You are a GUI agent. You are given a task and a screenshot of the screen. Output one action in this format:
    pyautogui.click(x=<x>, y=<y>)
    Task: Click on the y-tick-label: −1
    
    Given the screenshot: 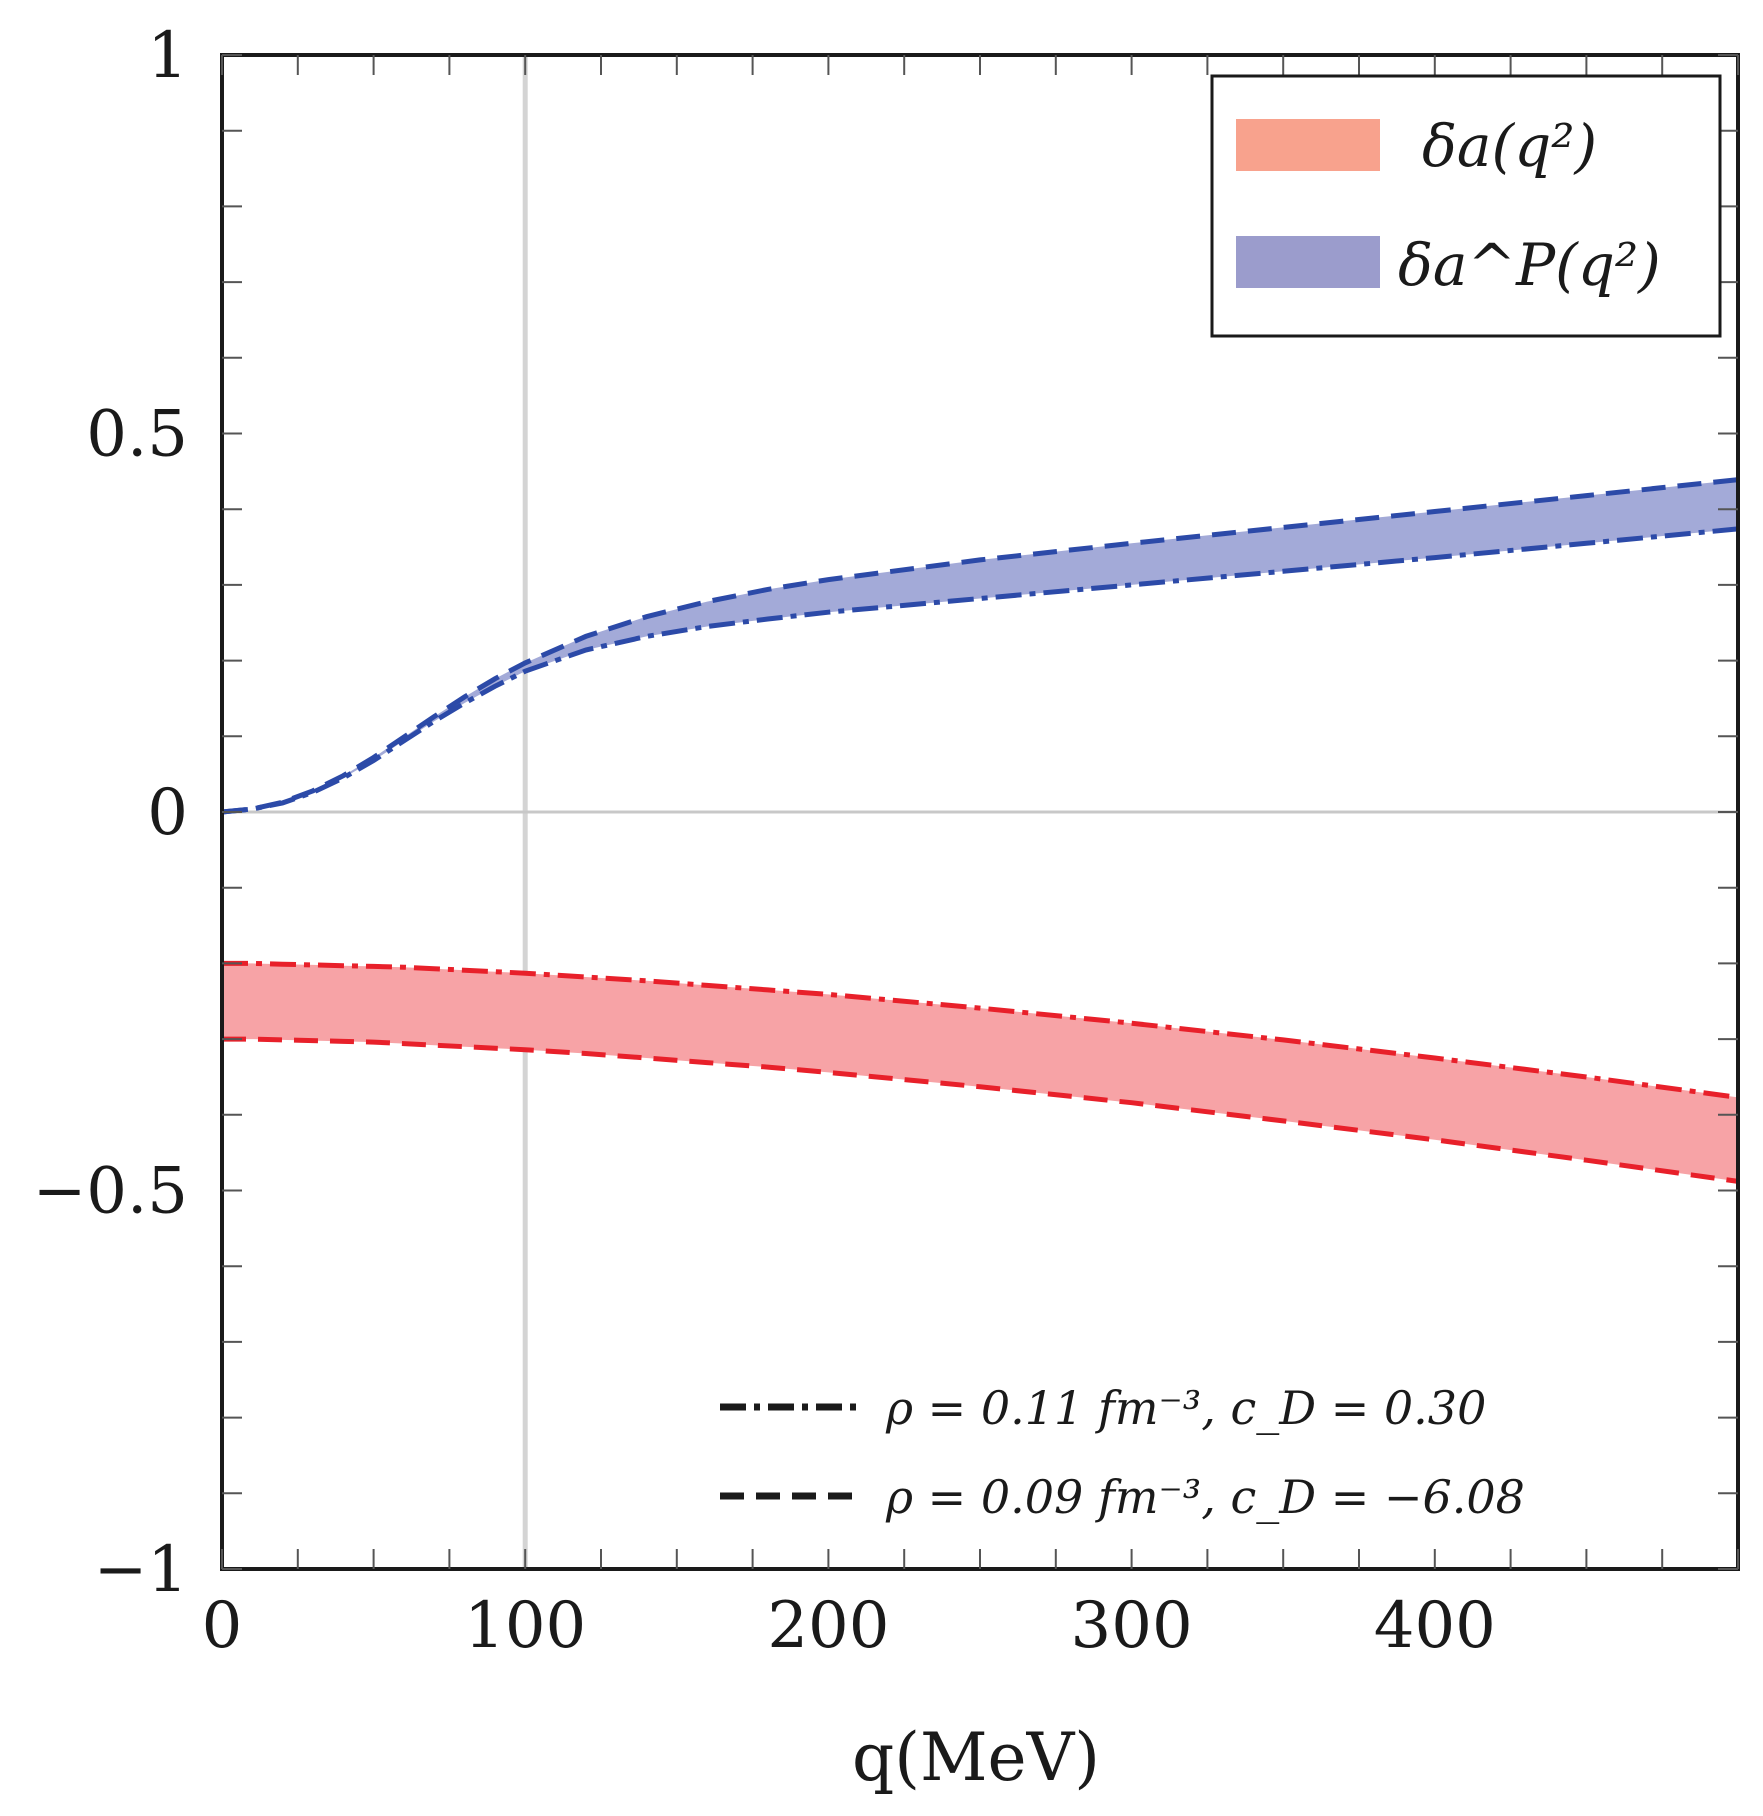 What is the action you would take?
    pyautogui.click(x=141, y=1570)
    